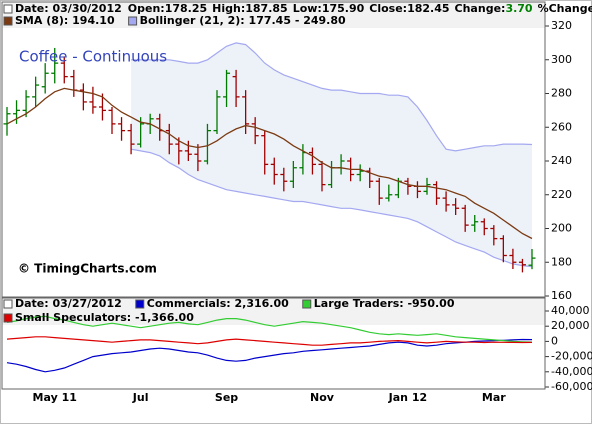  What do you see at coordinates (571, 386) in the screenshot?
I see `y-tick-label: -60,000` at bounding box center [571, 386].